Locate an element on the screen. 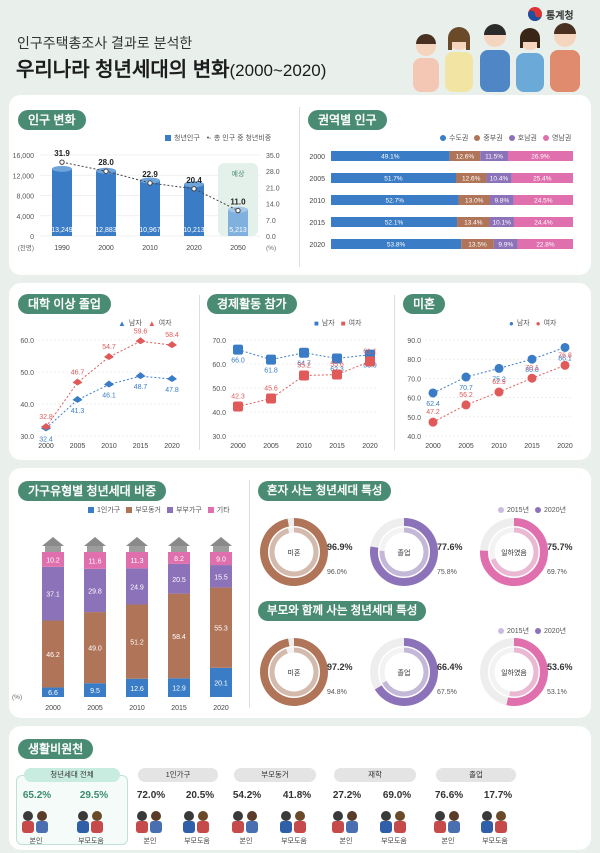 This screenshot has height=853, width=600. donut-arc-2015-일하였음 is located at coordinates (514, 552).